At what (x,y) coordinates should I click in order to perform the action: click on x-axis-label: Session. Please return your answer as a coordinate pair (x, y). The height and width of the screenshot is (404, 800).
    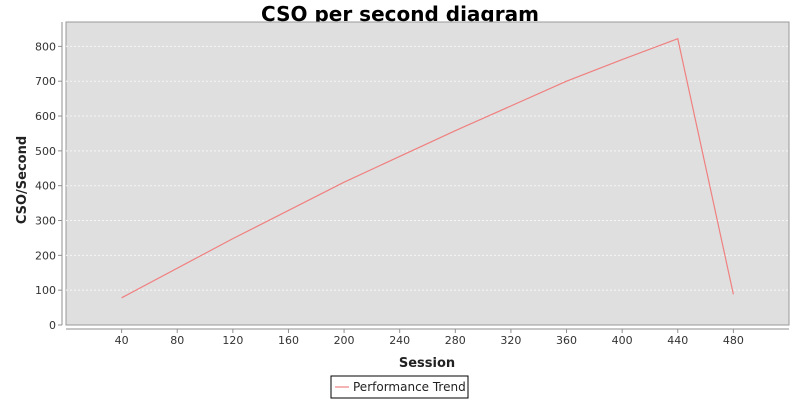
    Looking at the image, I should click on (427, 363).